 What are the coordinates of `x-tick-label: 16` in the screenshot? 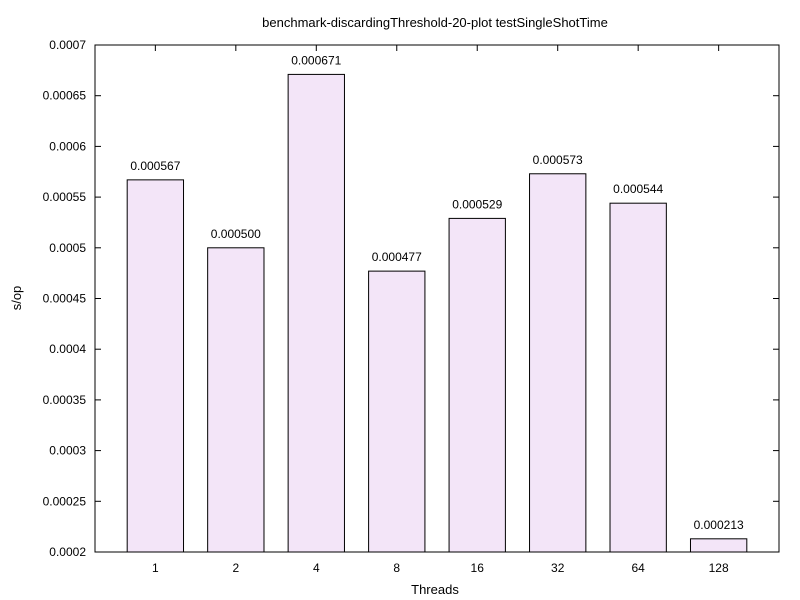 It's located at (478, 568).